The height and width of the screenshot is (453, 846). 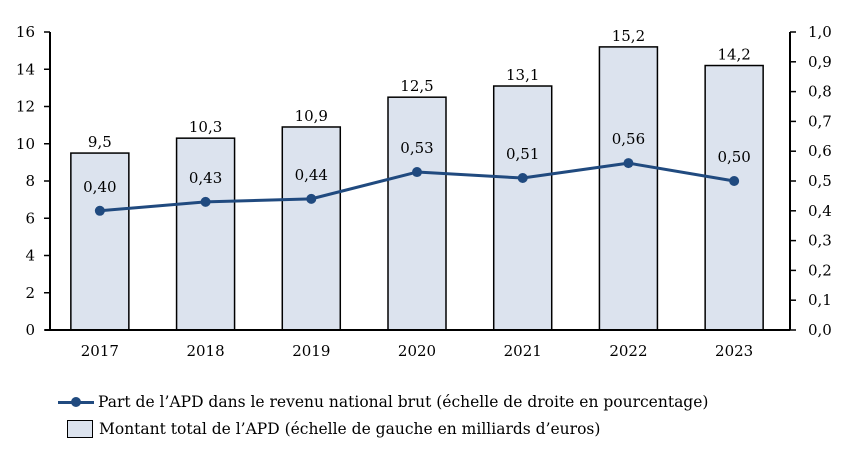 What do you see at coordinates (25, 107) in the screenshot?
I see `y-left-tick-label: 12` at bounding box center [25, 107].